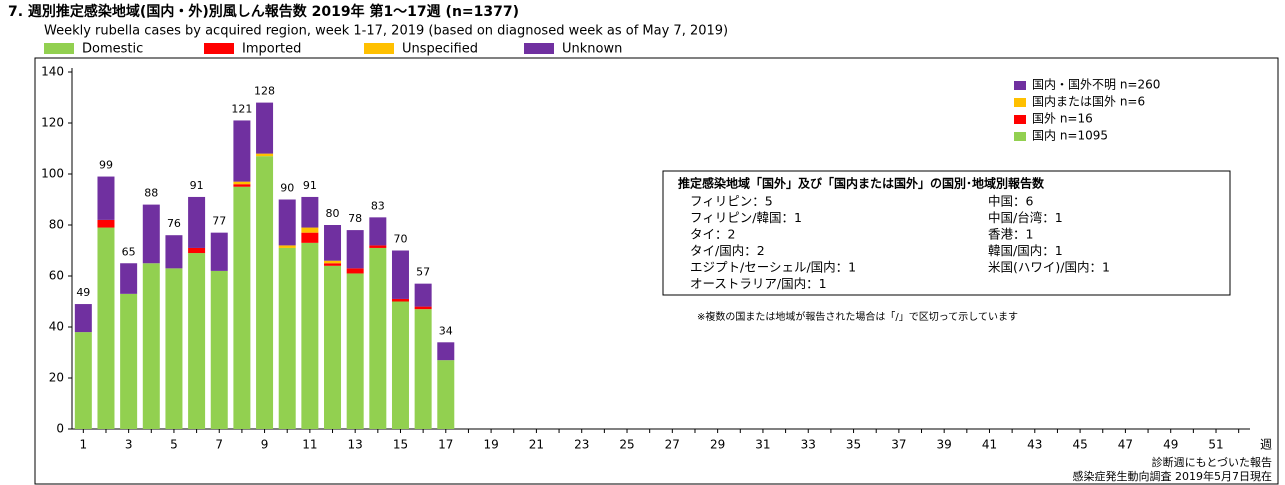 The width and height of the screenshot is (1285, 485). I want to click on info-line: 中国：6, so click(1011, 201).